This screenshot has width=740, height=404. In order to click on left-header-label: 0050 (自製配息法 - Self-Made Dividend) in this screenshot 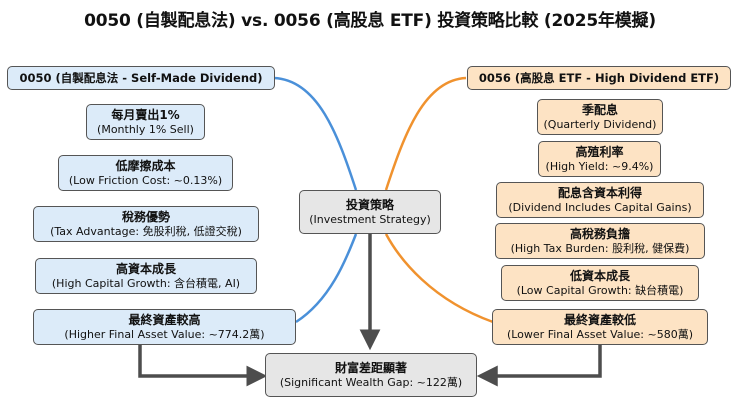, I will do `click(141, 77)`.